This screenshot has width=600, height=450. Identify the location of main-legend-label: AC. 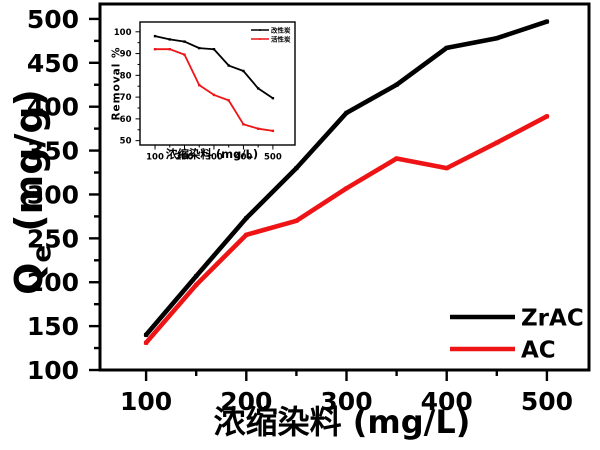
(538, 350).